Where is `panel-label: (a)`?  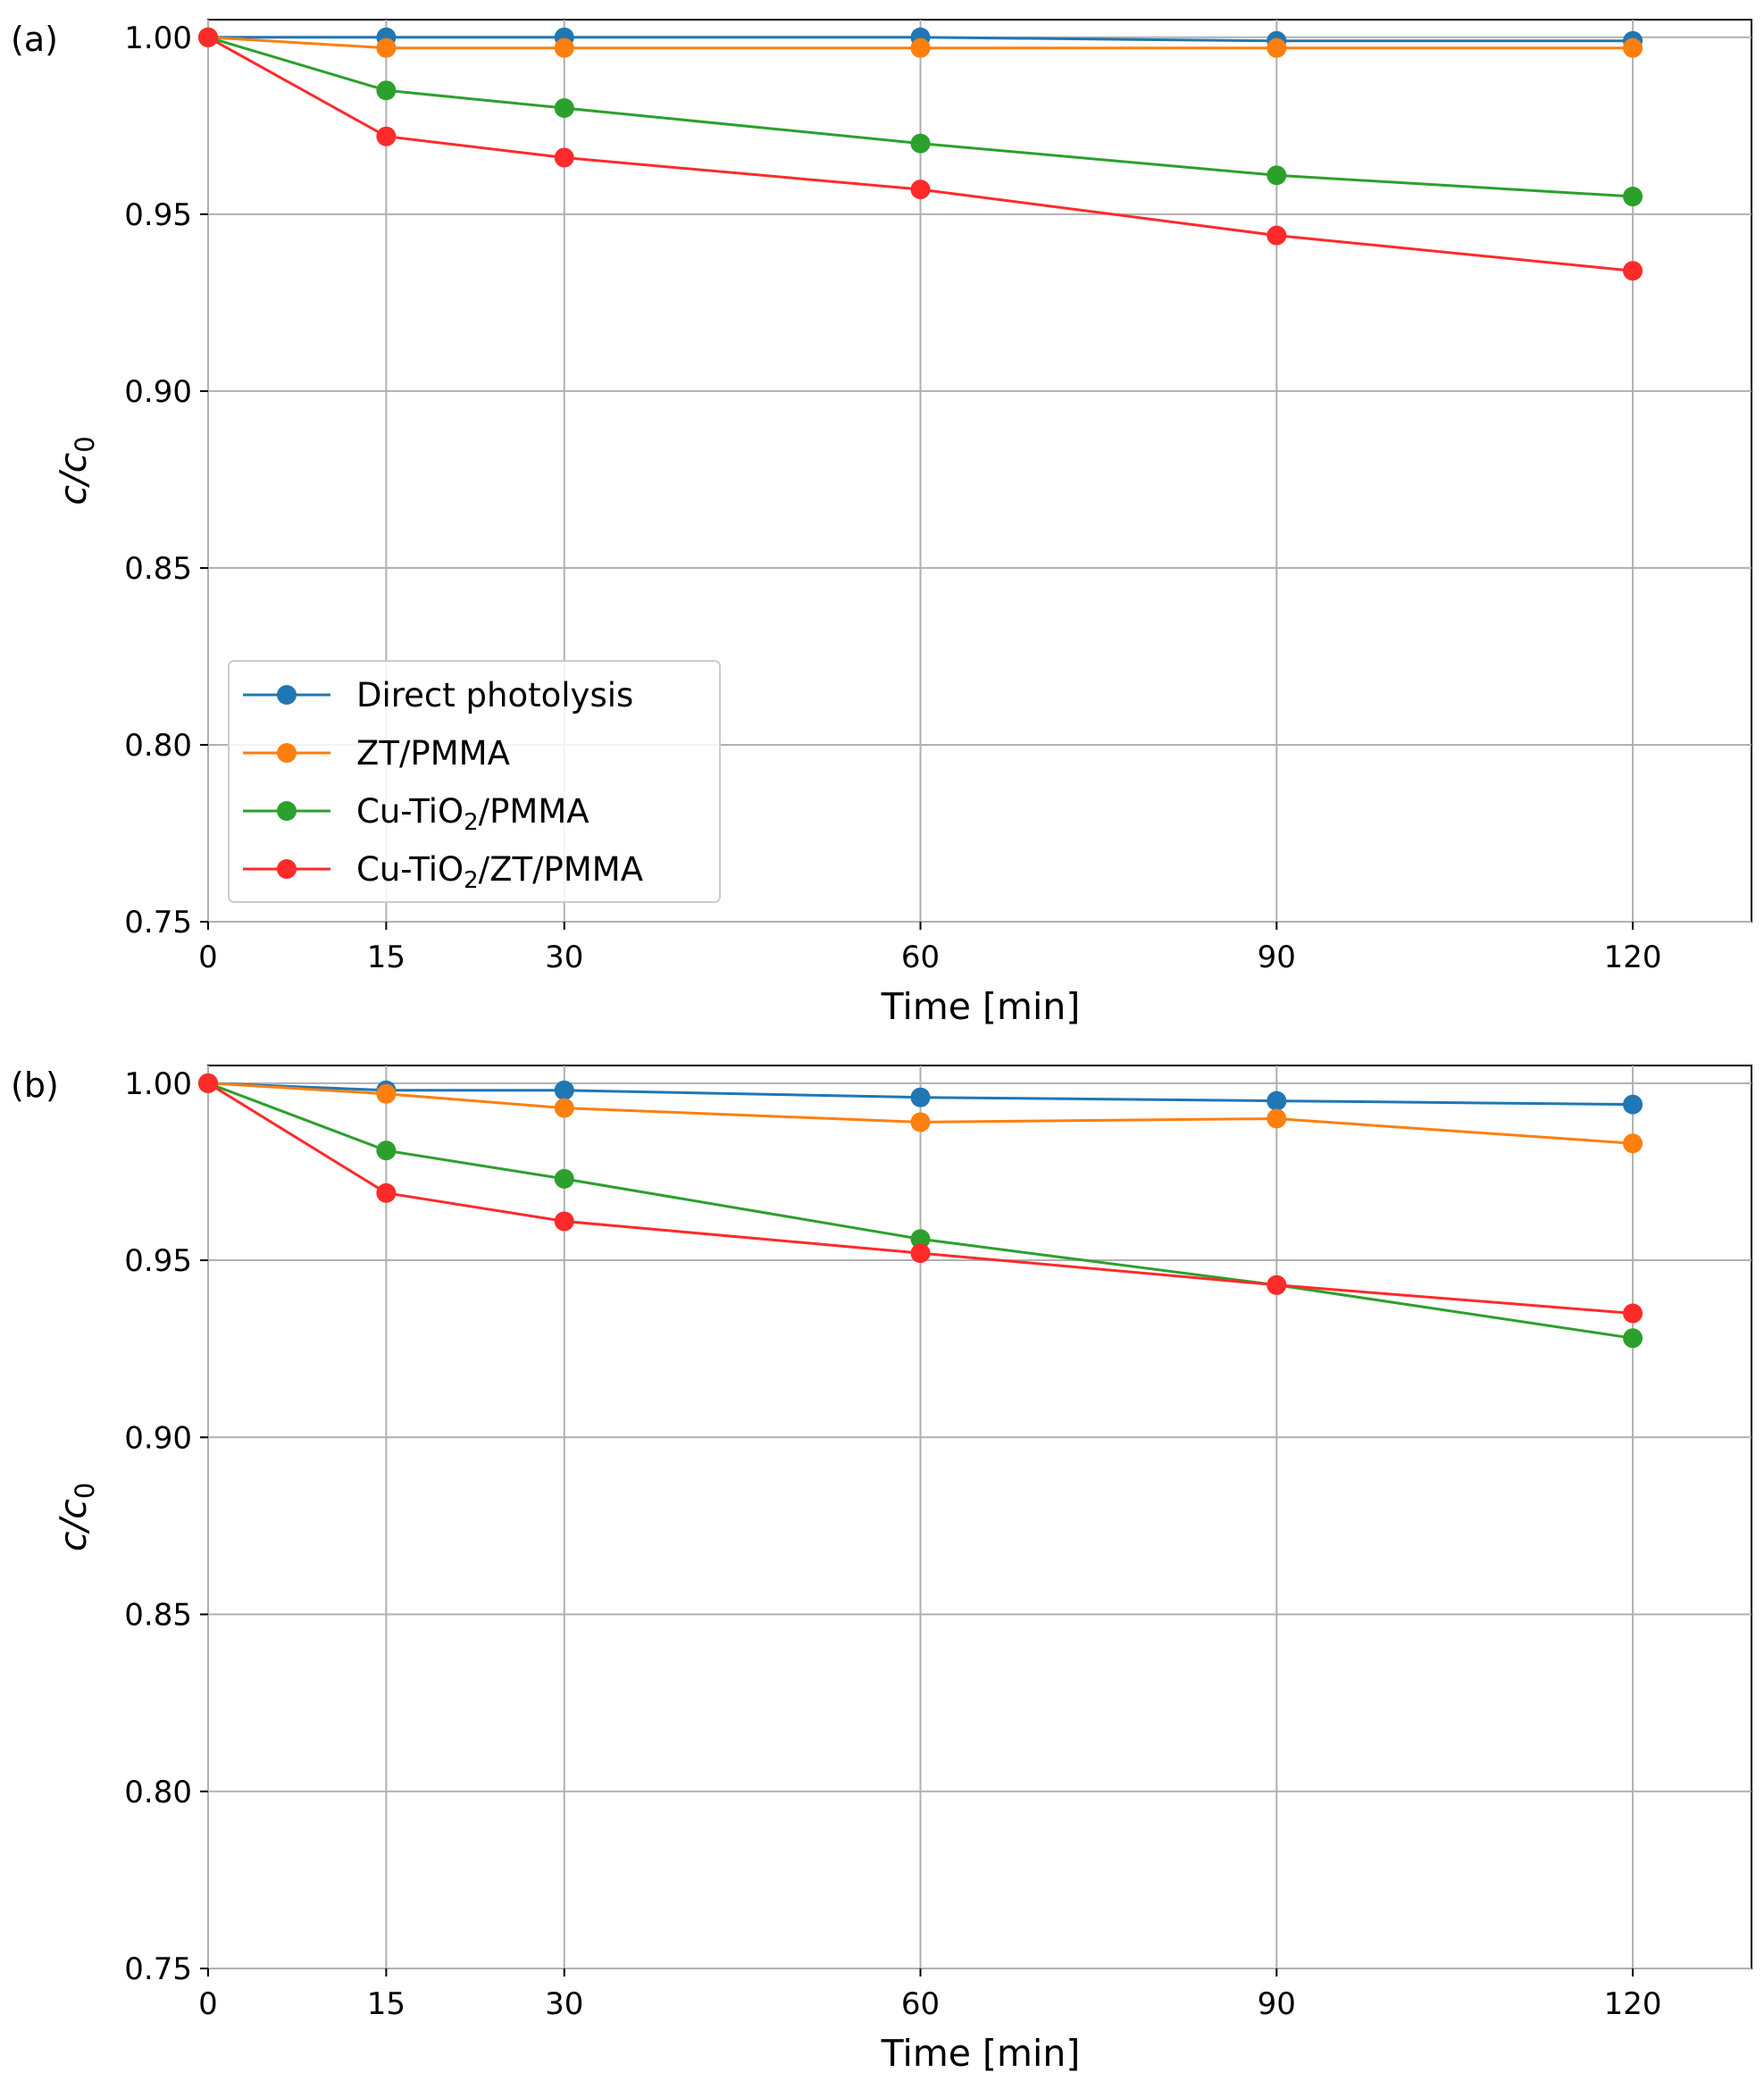 panel-label: (a) is located at coordinates (34, 39).